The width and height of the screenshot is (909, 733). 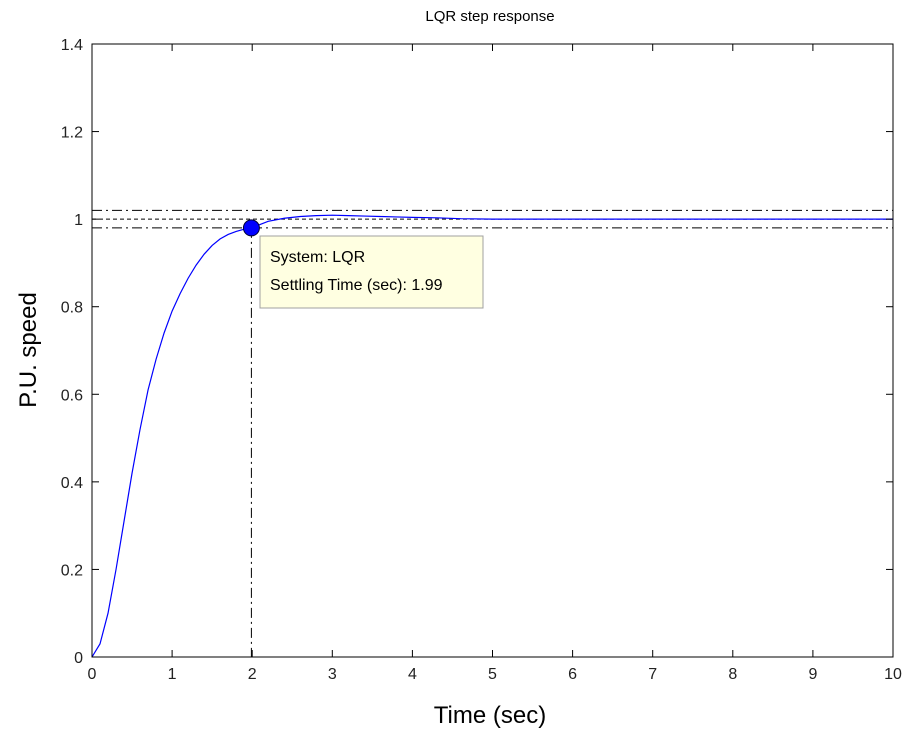 I want to click on x-tick-label: 2, so click(x=252, y=674).